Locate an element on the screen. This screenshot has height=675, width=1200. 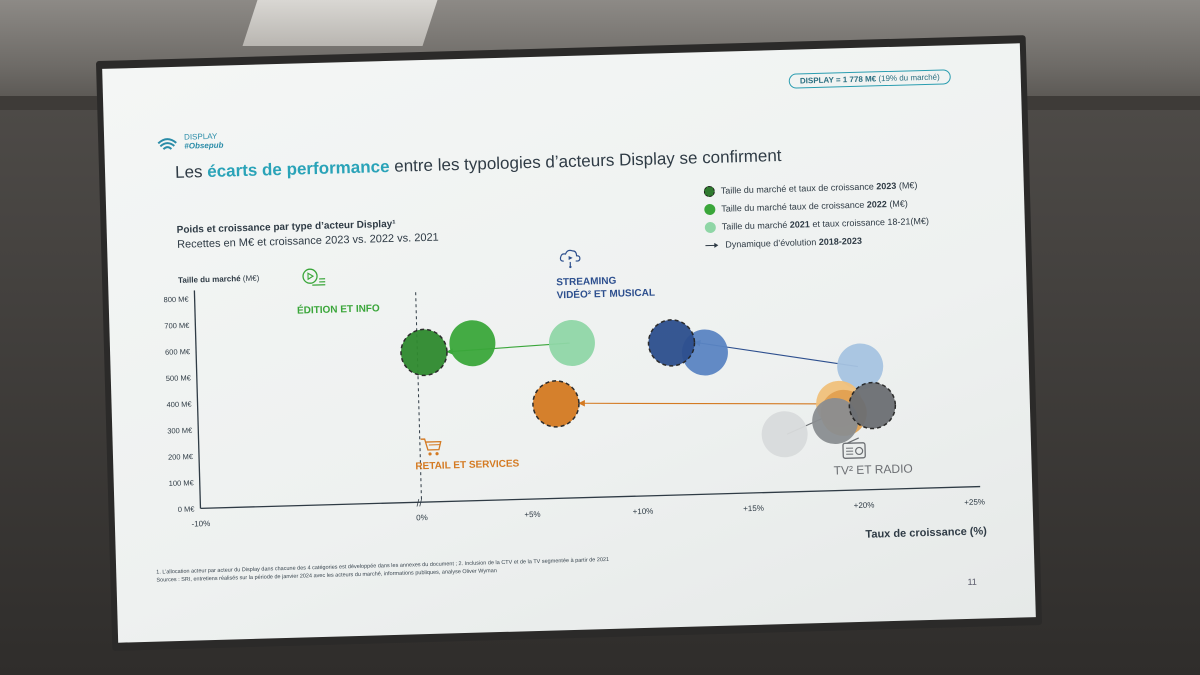
x-tick-label: +15% is located at coordinates (753, 509).